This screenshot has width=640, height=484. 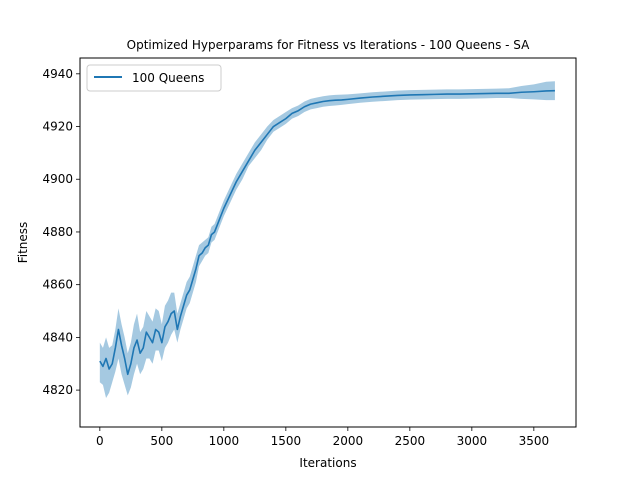 What do you see at coordinates (23, 243) in the screenshot?
I see `y-axis-label: Fitness` at bounding box center [23, 243].